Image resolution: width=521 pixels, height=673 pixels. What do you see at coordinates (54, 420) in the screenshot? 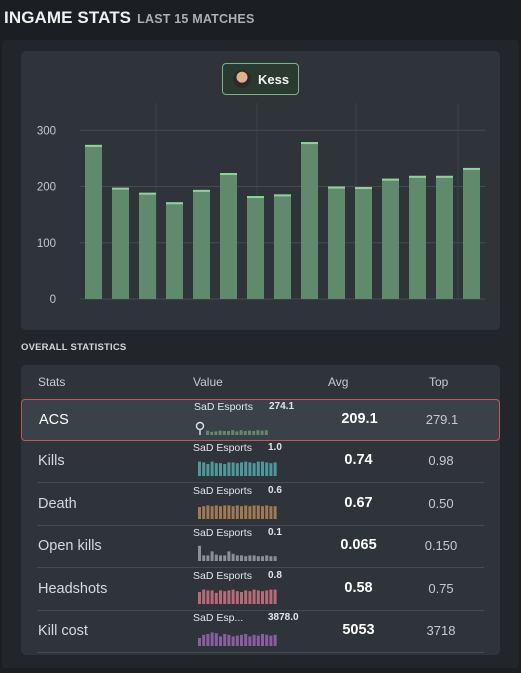
I see `stat-name: ACS` at bounding box center [54, 420].